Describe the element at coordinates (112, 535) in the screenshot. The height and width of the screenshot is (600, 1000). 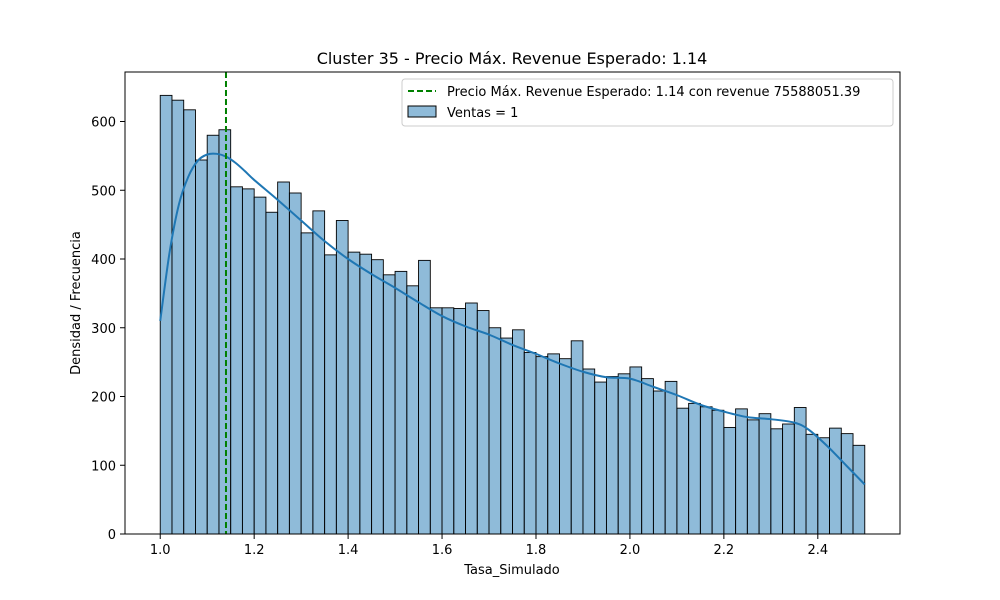
I see `y-tick-label: 0` at that location.